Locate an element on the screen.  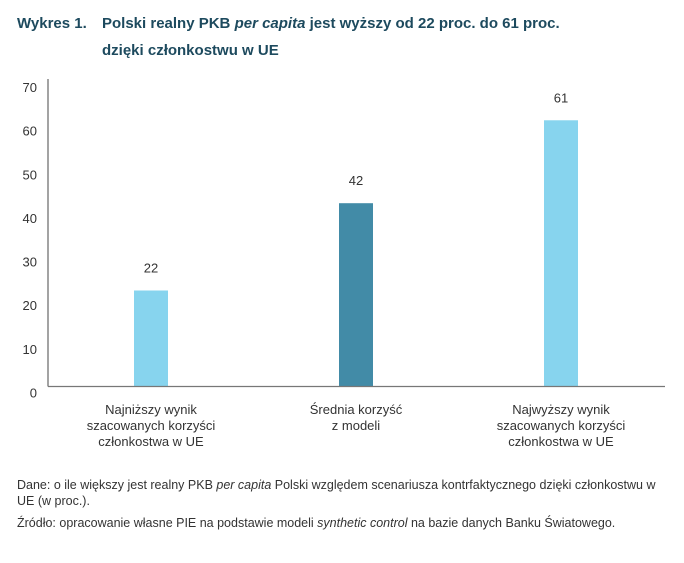
y-tick-label: 50 is located at coordinates (30, 174).